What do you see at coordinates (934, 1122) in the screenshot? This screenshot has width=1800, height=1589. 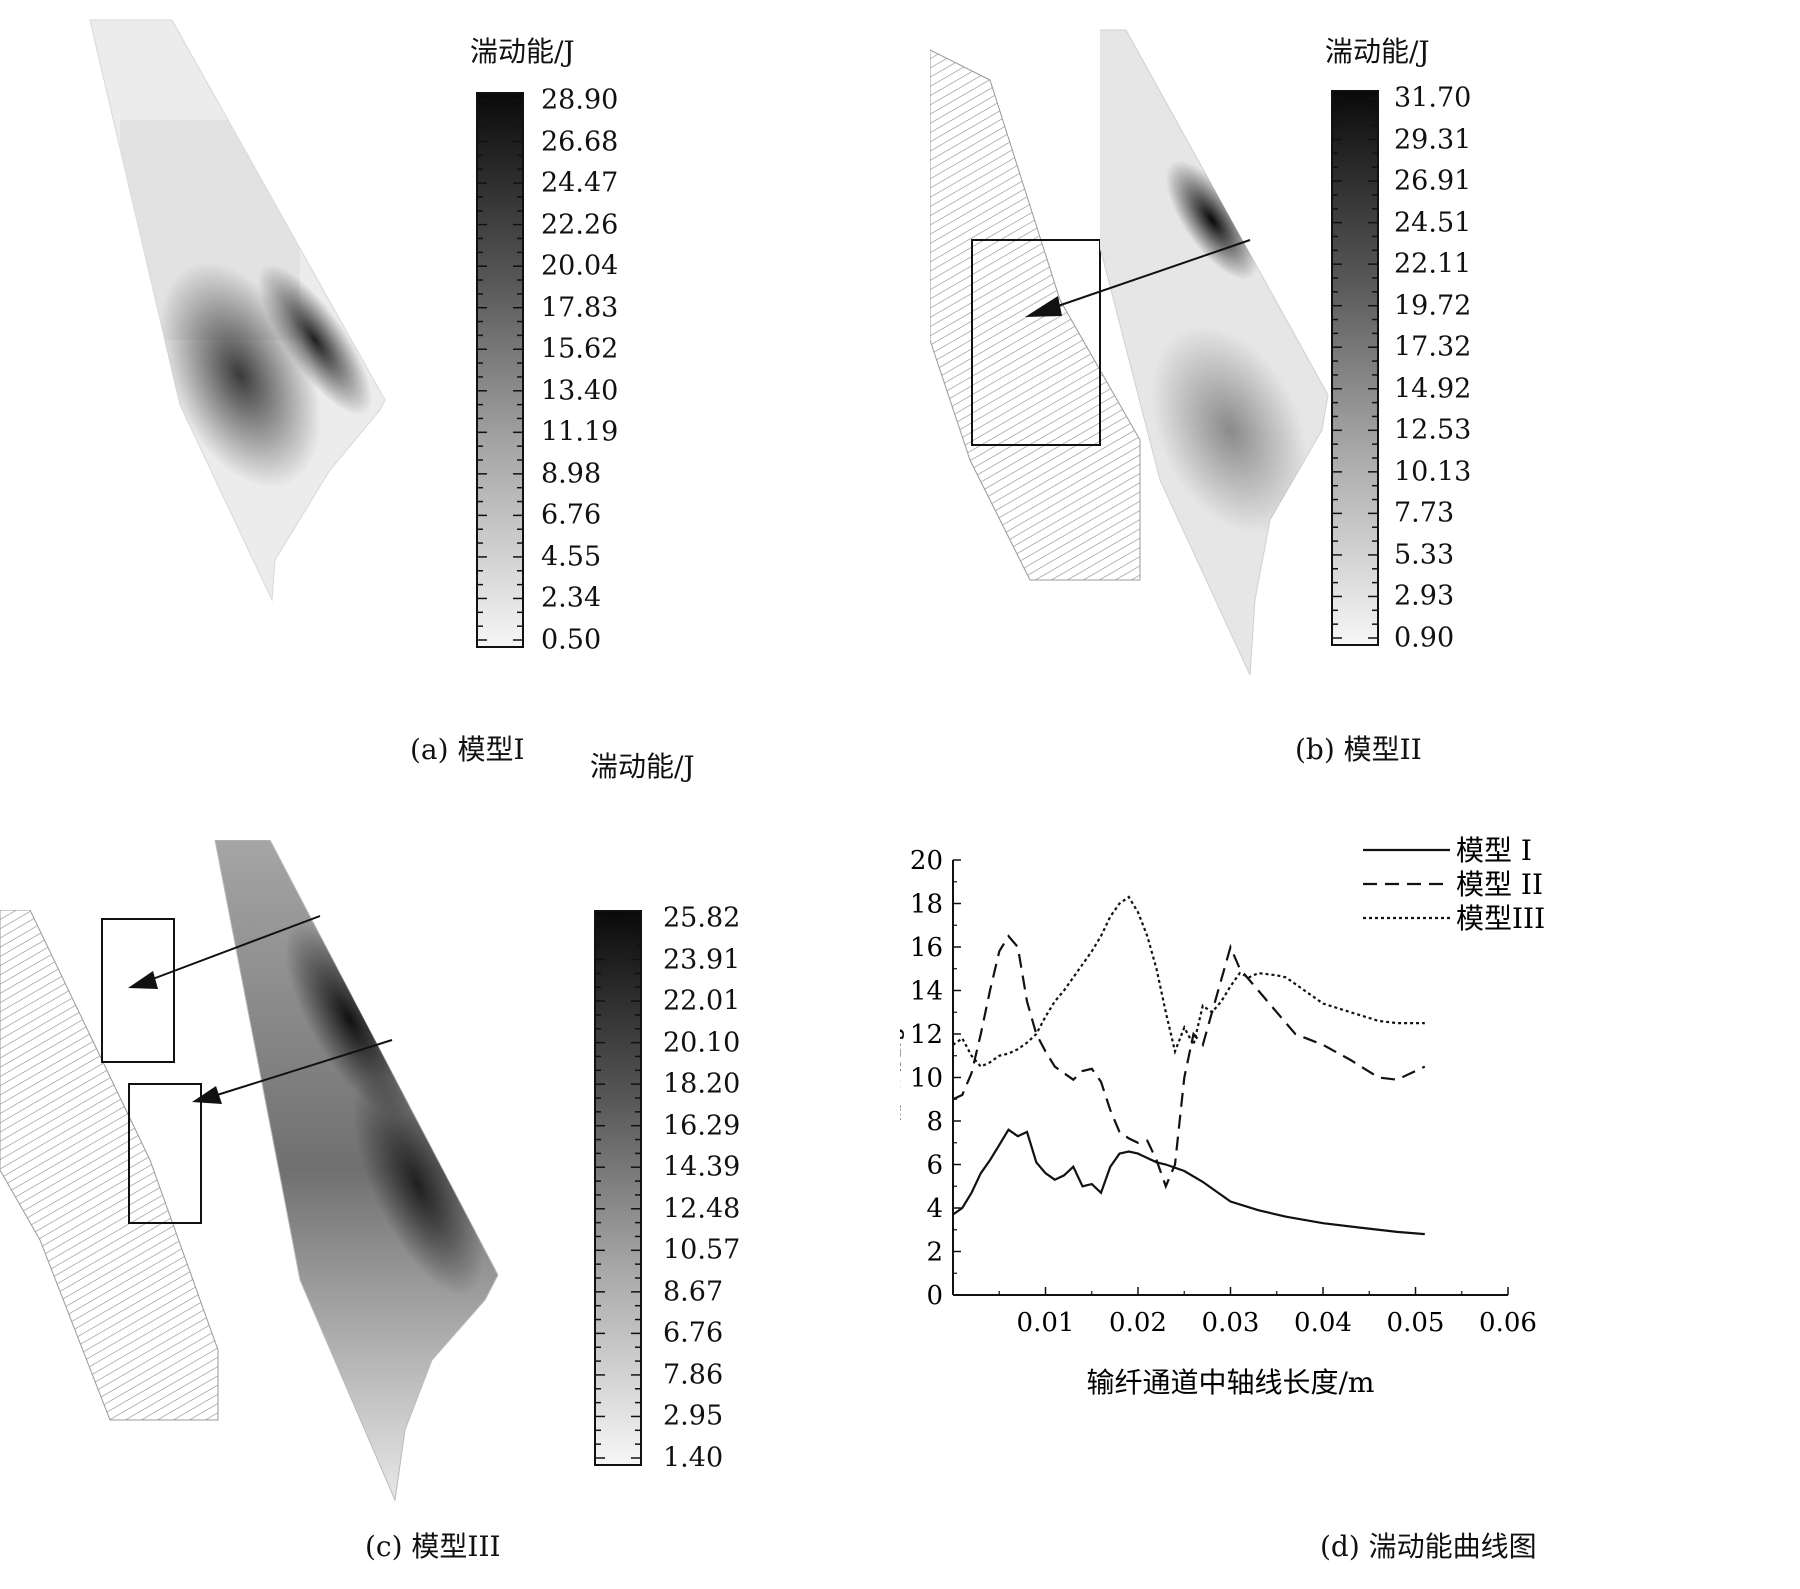 I see `y-tick-label: 8` at bounding box center [934, 1122].